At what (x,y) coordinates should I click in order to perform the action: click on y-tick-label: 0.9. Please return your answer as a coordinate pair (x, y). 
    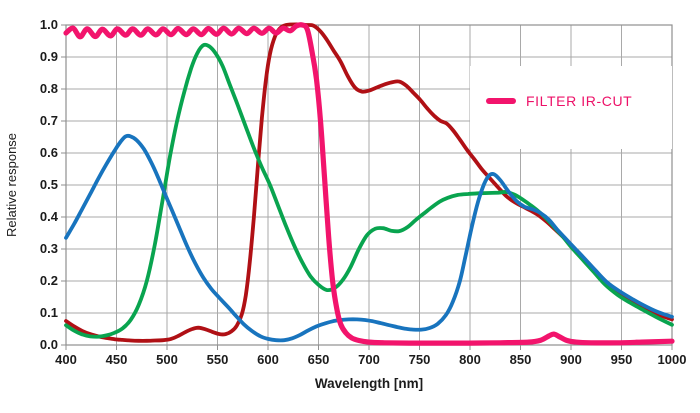
    Looking at the image, I should click on (48, 56).